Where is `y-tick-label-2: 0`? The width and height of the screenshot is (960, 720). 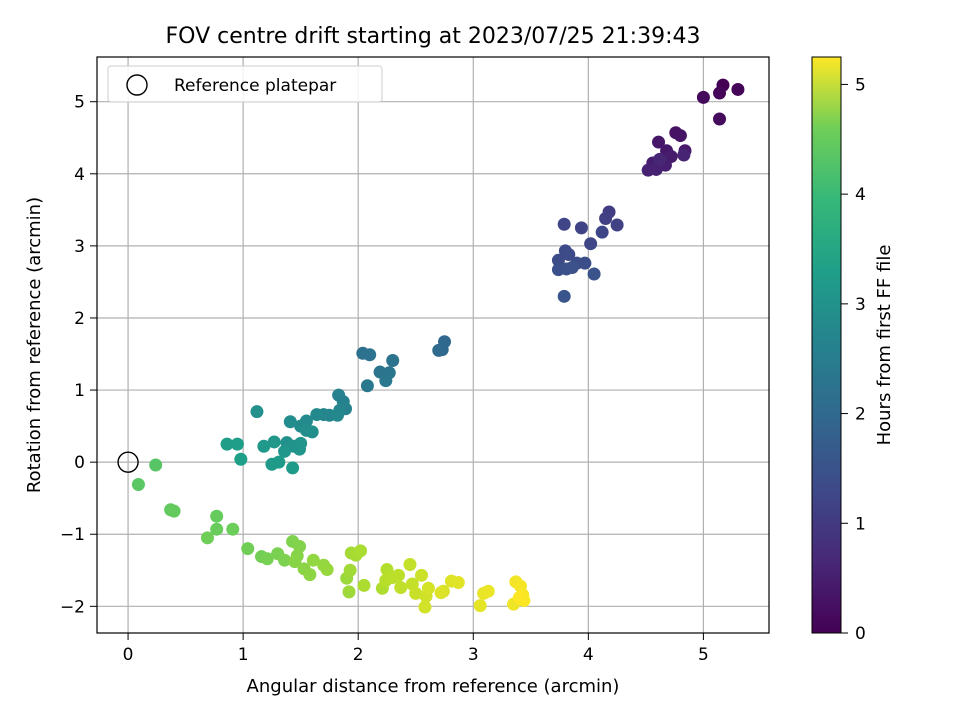
y-tick-label-2: 0 is located at coordinates (79, 463).